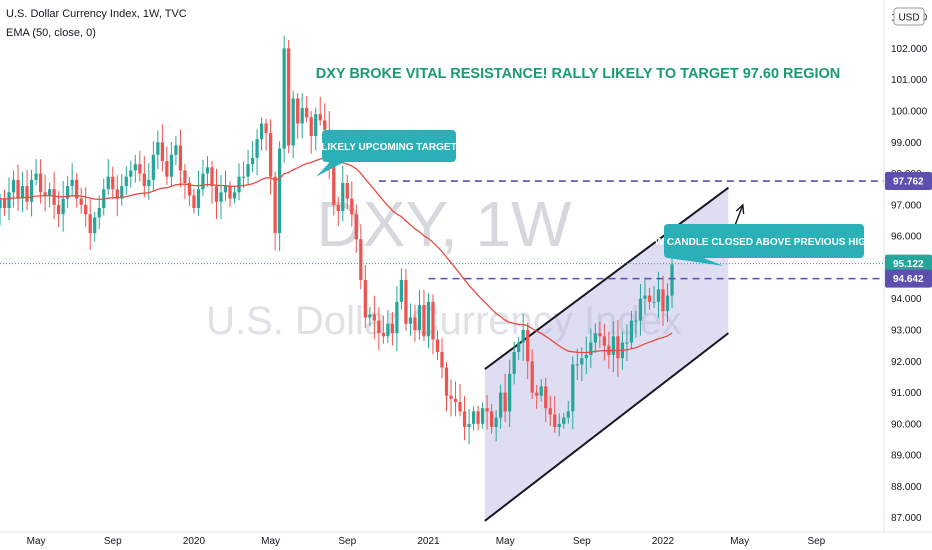 The height and width of the screenshot is (550, 932). I want to click on target-callout-text: LIKELY UPCOMING TARGET, so click(388, 147).